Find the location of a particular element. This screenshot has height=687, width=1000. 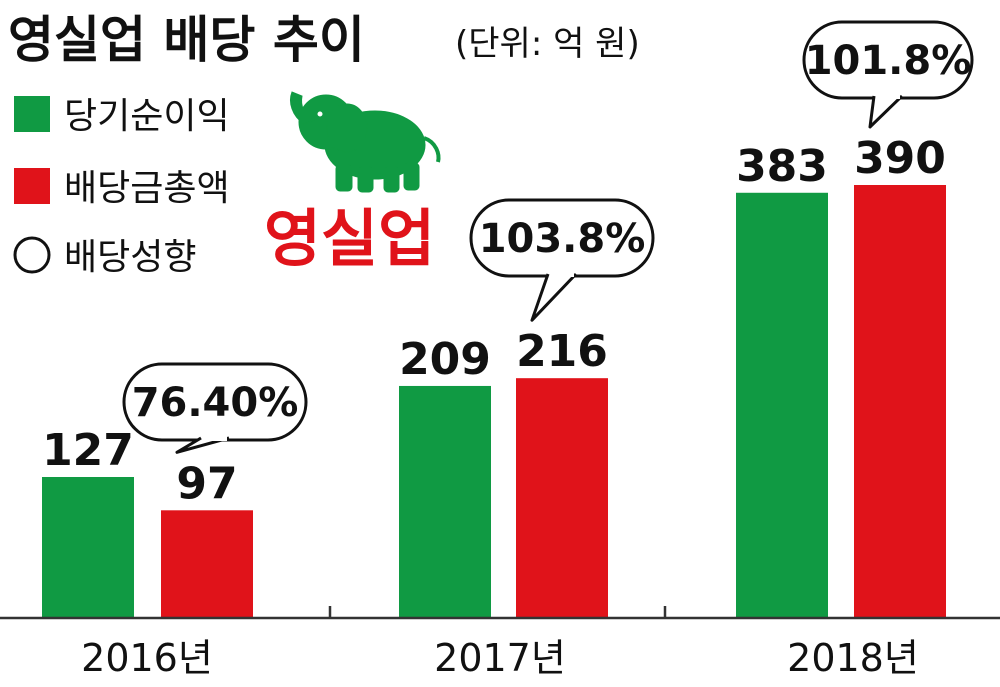

legend-label-payout-ratio: 배당성향 is located at coordinates (130, 257).